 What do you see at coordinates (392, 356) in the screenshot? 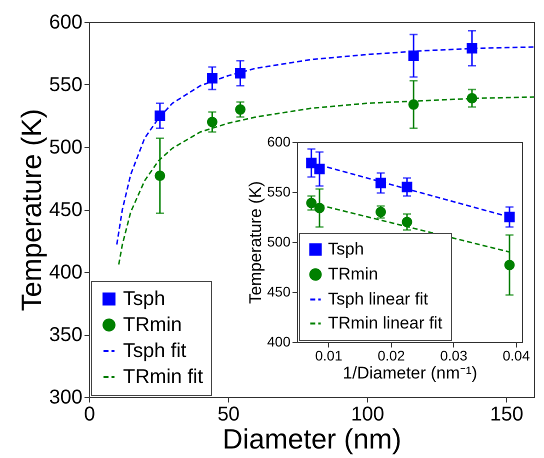
I see `x-tick-label: 0.02` at bounding box center [392, 356].